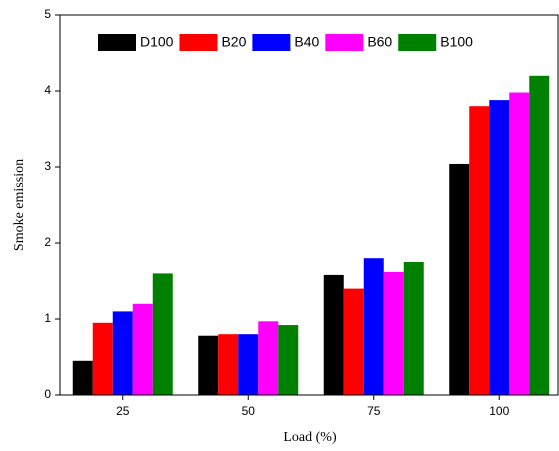  Describe the element at coordinates (374, 411) in the screenshot. I see `x-tick-label: 75` at that location.